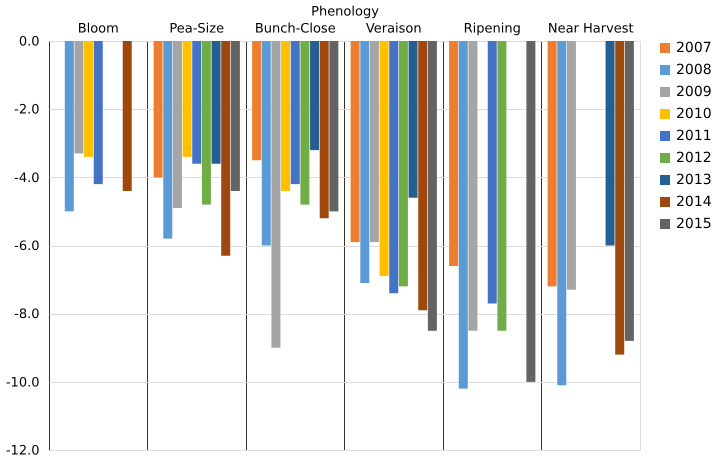 Image resolution: width=717 pixels, height=462 pixels. What do you see at coordinates (694, 180) in the screenshot?
I see `legend-label: 2013` at bounding box center [694, 180].